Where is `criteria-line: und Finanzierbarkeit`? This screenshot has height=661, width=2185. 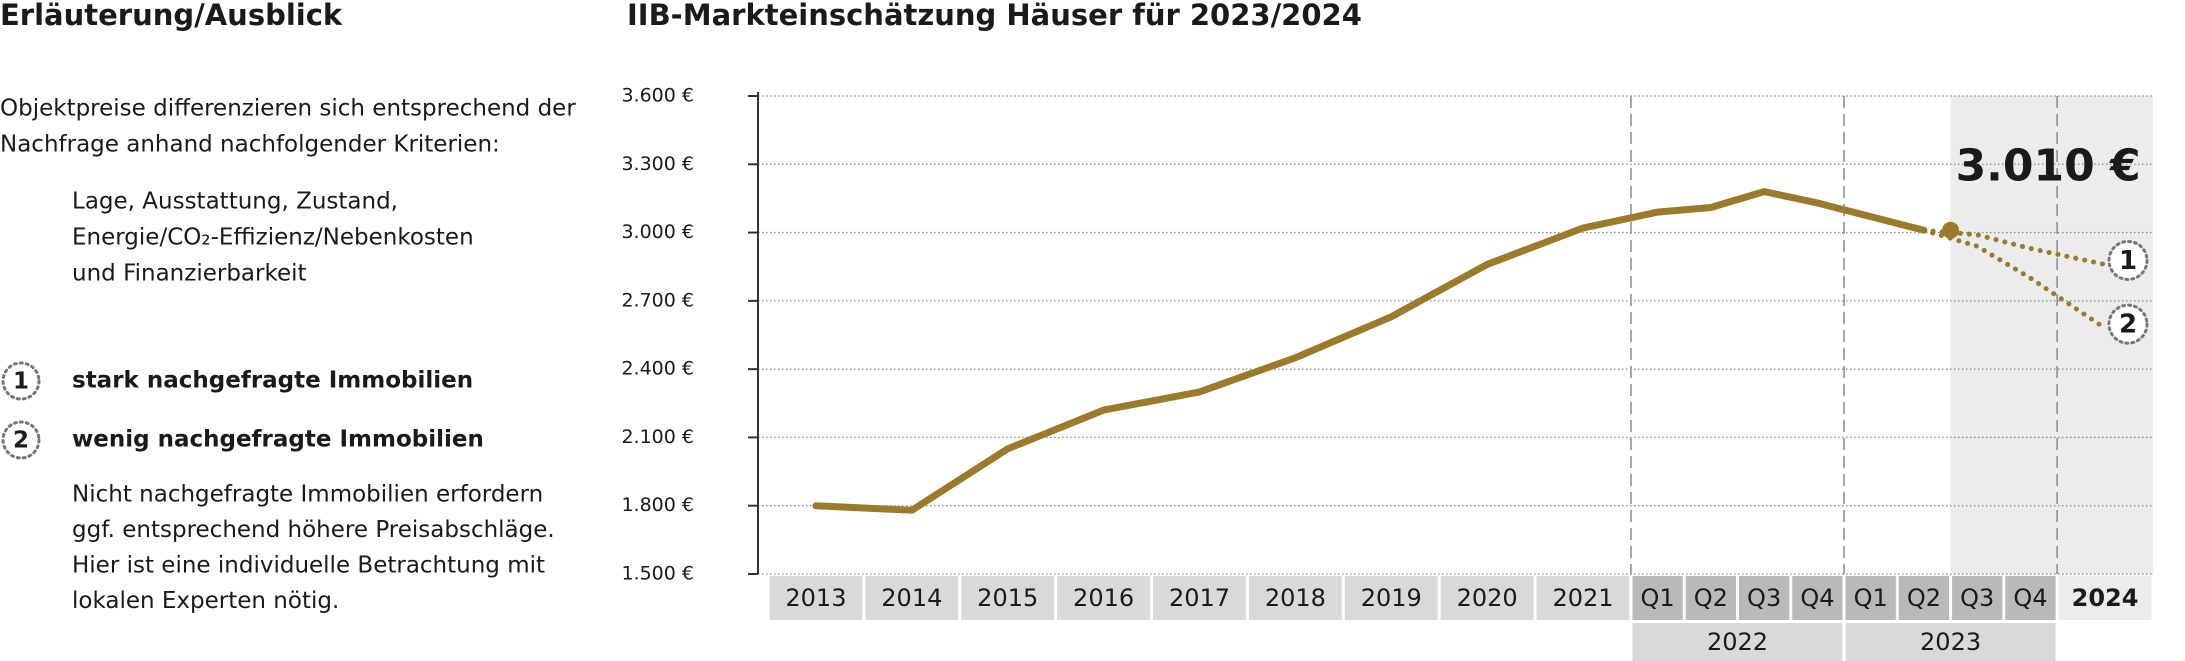 criteria-line: und Finanzierbarkeit is located at coordinates (189, 274).